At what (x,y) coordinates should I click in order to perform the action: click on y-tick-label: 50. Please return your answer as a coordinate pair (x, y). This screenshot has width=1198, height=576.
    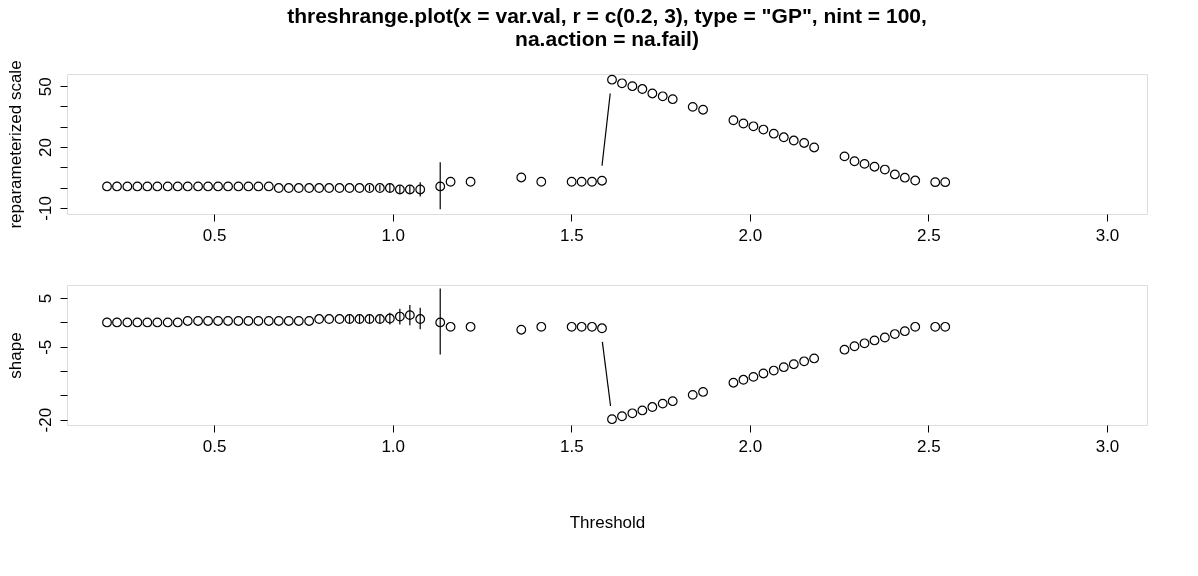
    Looking at the image, I should click on (45, 87).